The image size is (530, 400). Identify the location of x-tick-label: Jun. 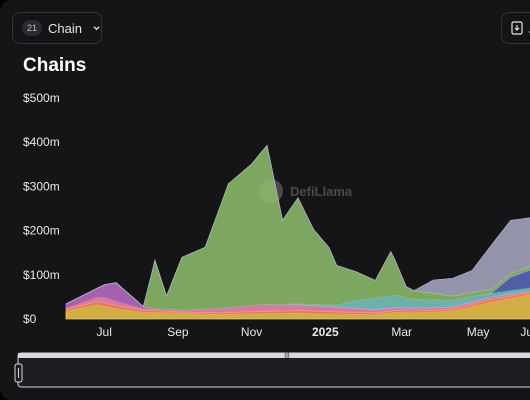
(525, 332).